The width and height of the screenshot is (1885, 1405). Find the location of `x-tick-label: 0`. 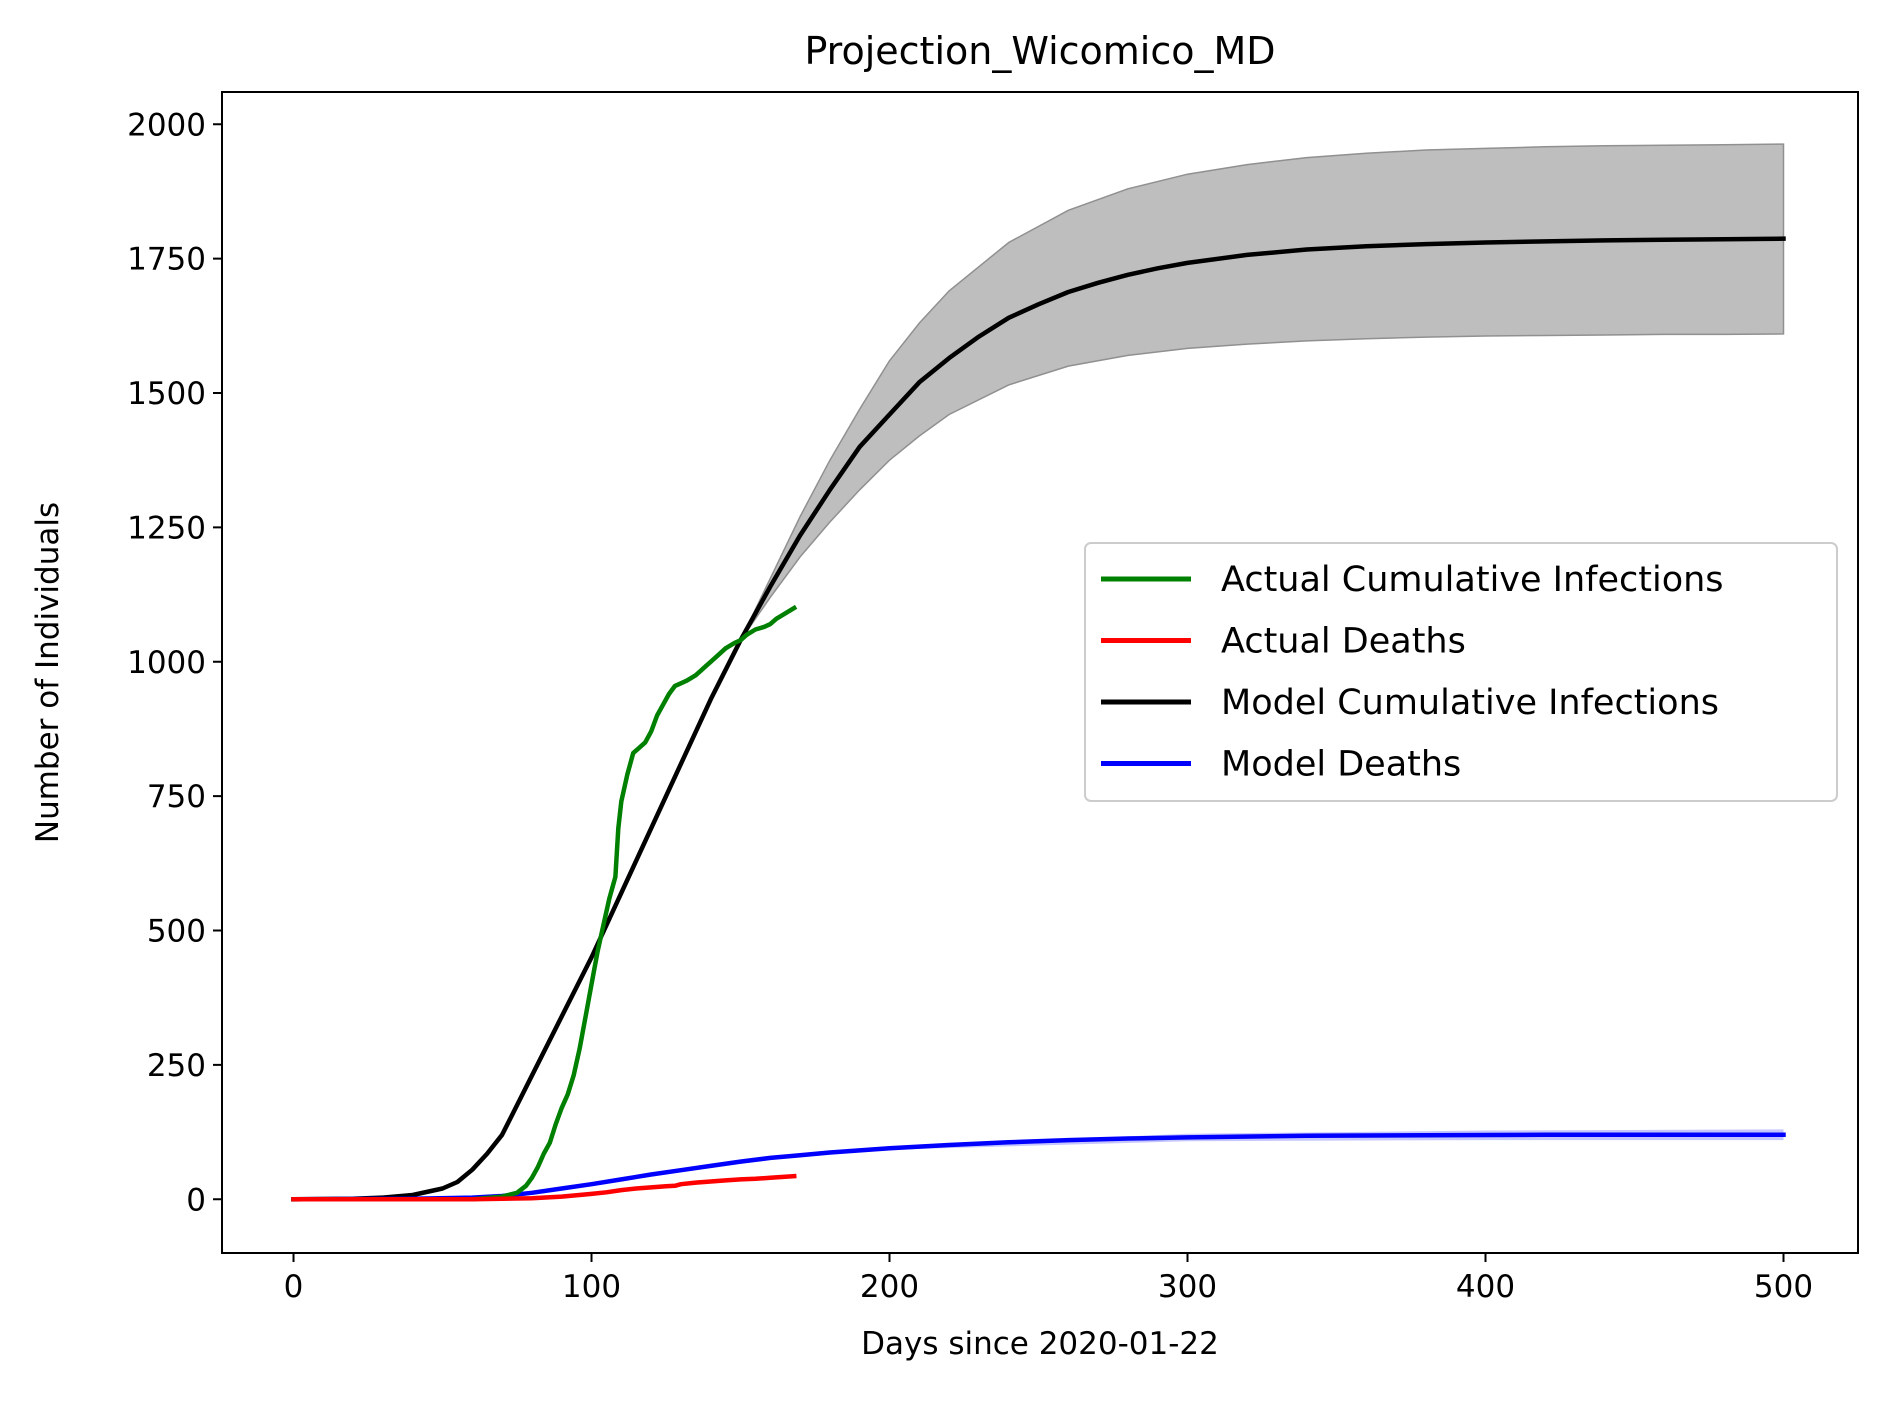

x-tick-label: 0 is located at coordinates (294, 1287).